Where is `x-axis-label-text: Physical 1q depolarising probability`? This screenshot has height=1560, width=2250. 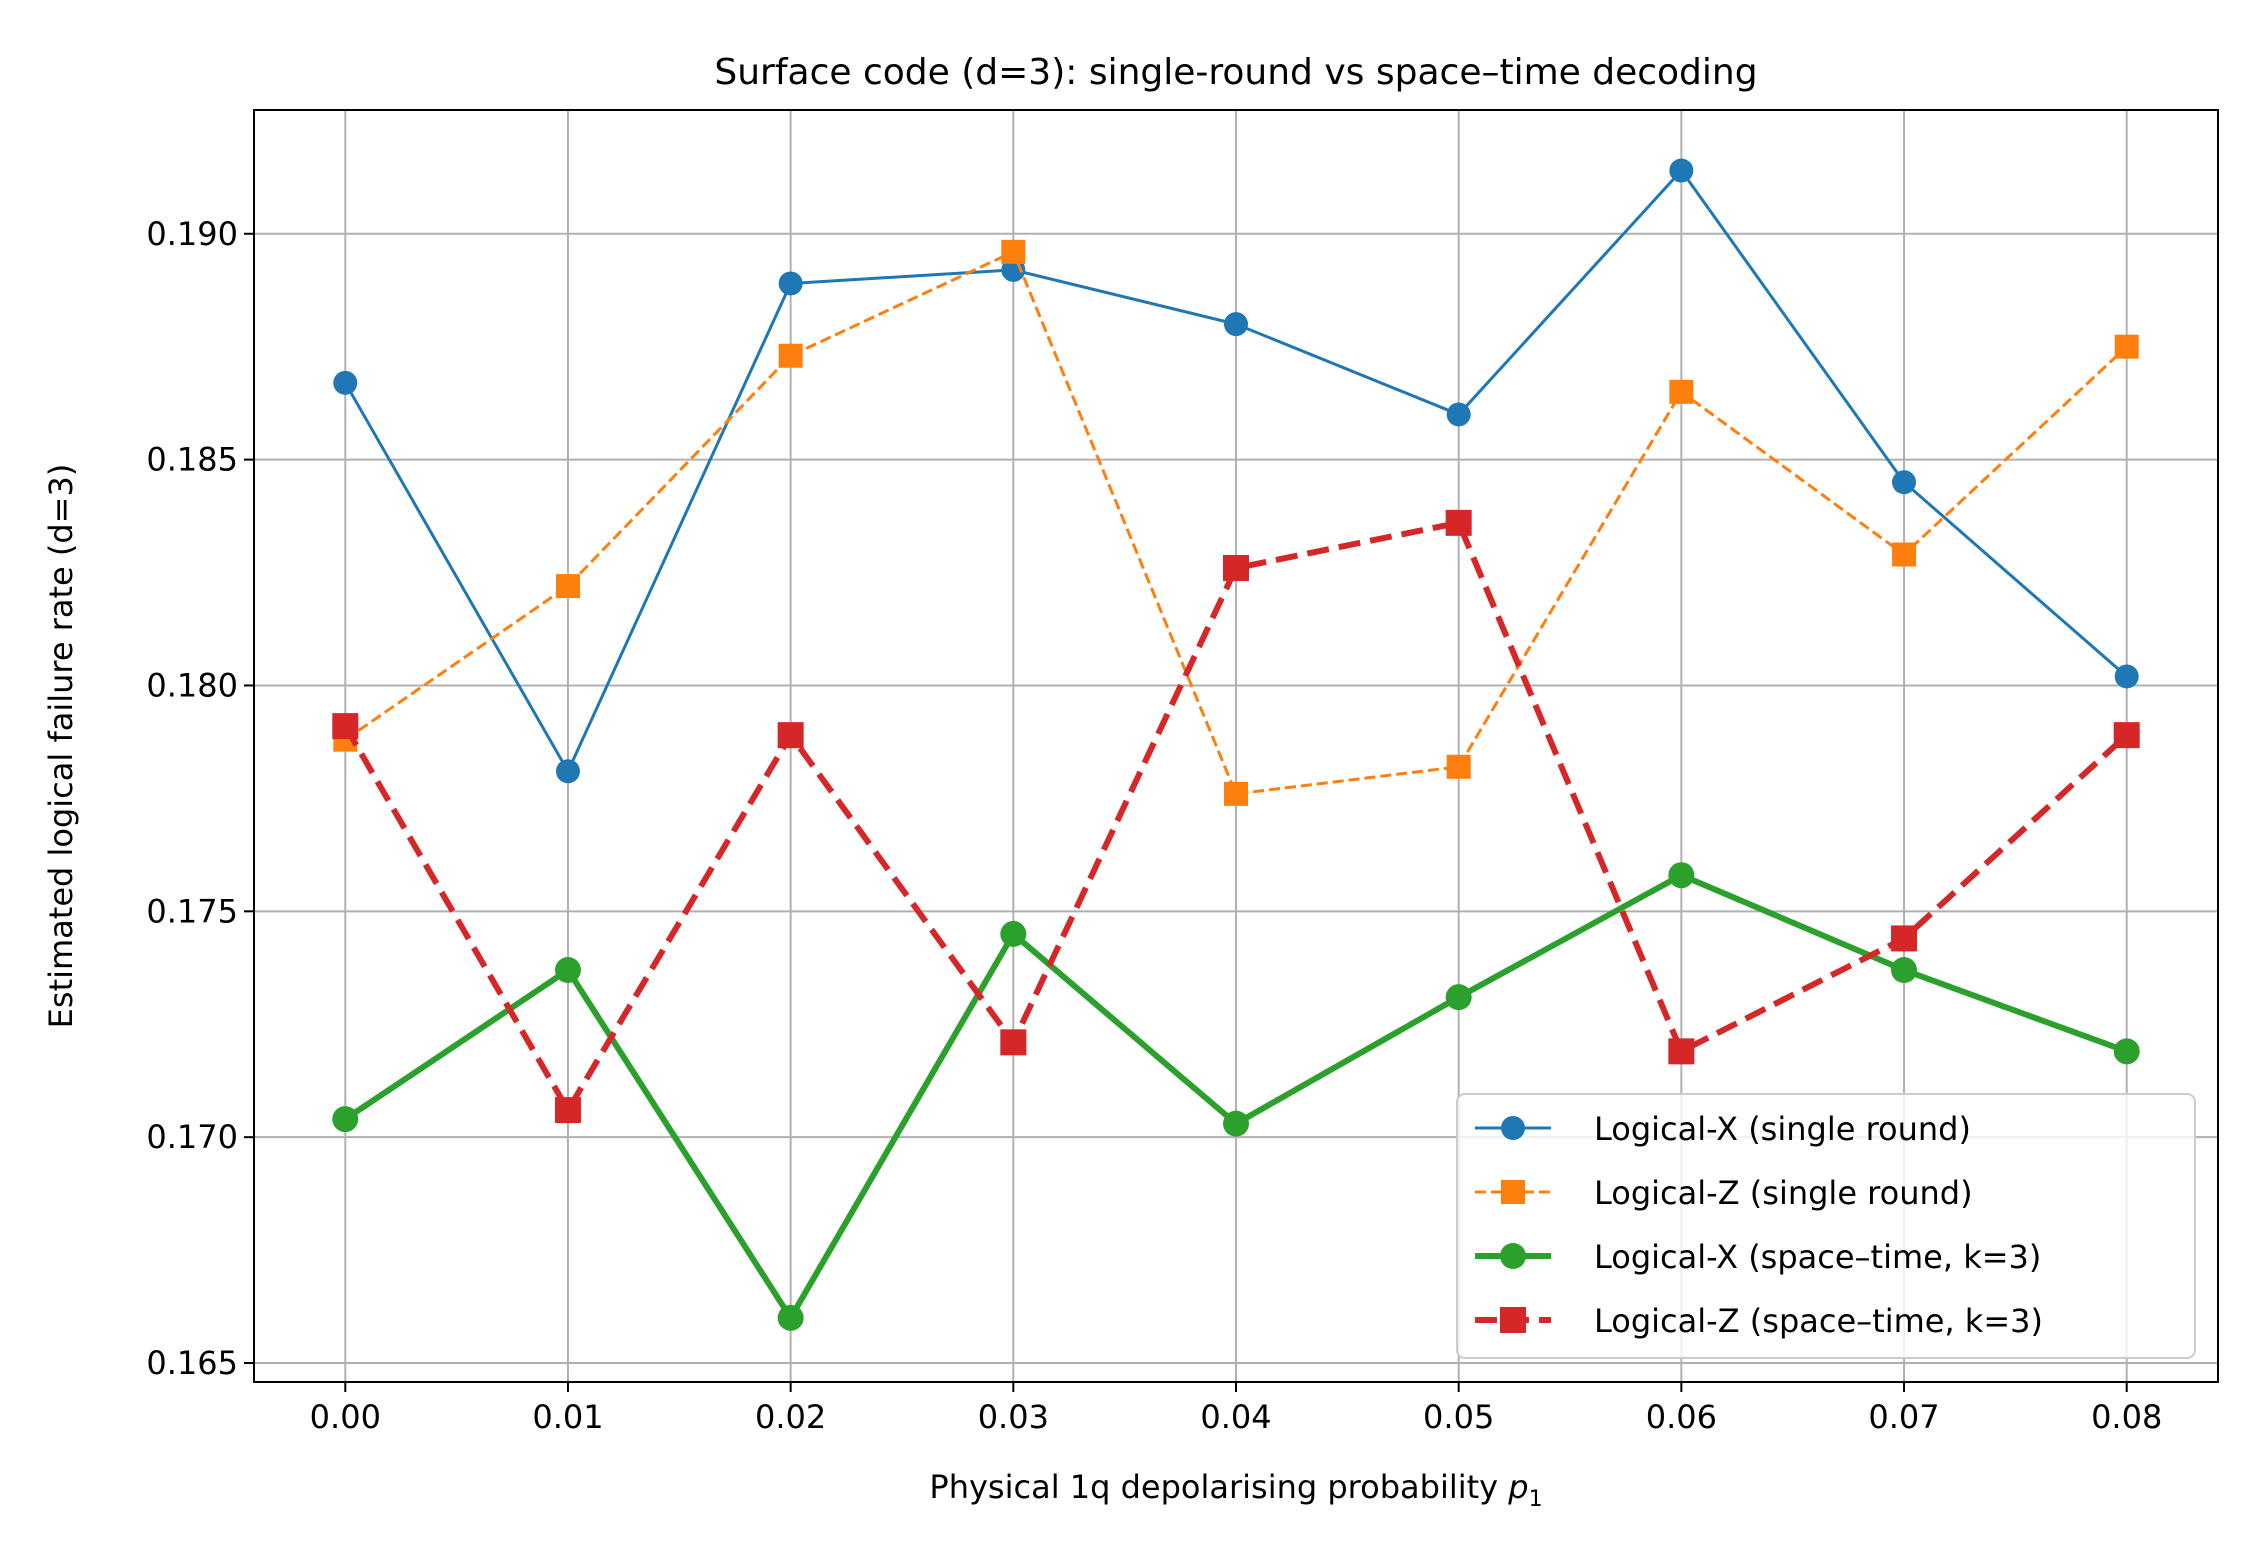
x-axis-label-text: Physical 1q depolarising probability is located at coordinates (1218, 1487).